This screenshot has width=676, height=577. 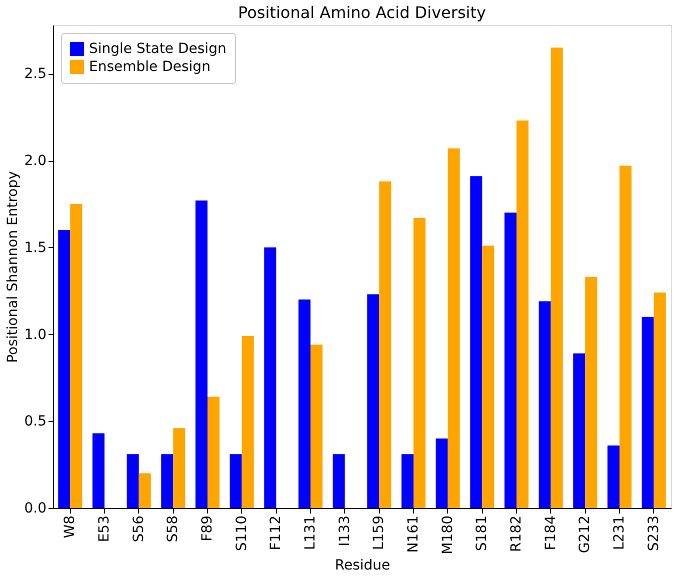 I want to click on x-tick-label: G212, so click(x=585, y=535).